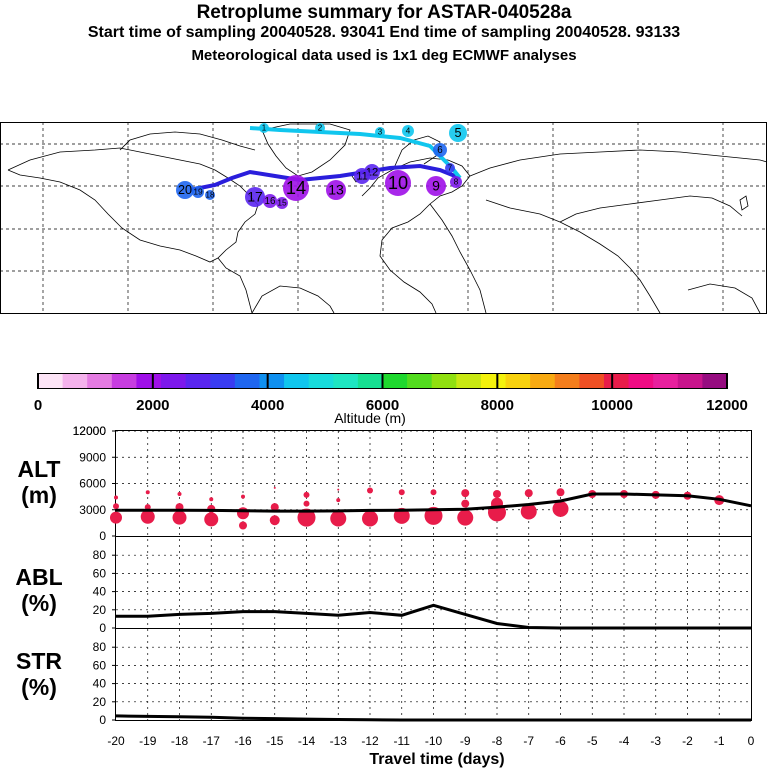  I want to click on x-tick-label: -16, so click(243, 741).